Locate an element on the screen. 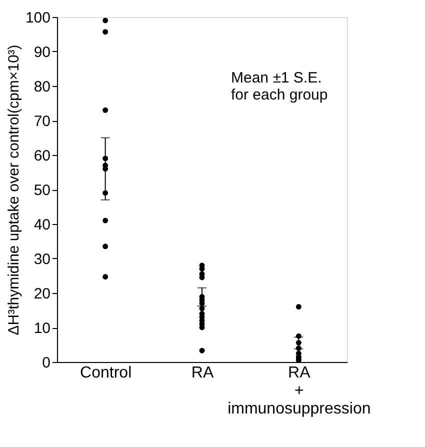  y-tick-label: 70 is located at coordinates (42, 121).